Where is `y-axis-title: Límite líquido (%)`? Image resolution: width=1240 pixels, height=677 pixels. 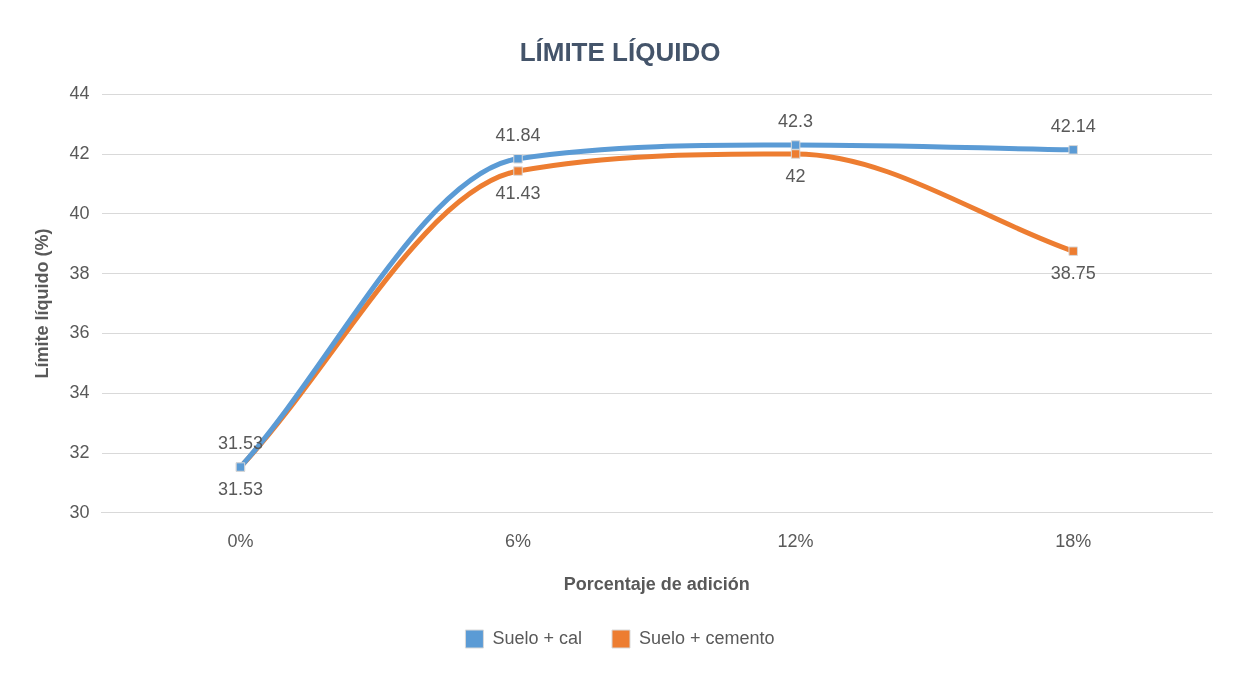 y-axis-title: Límite líquido (%) is located at coordinates (41, 303).